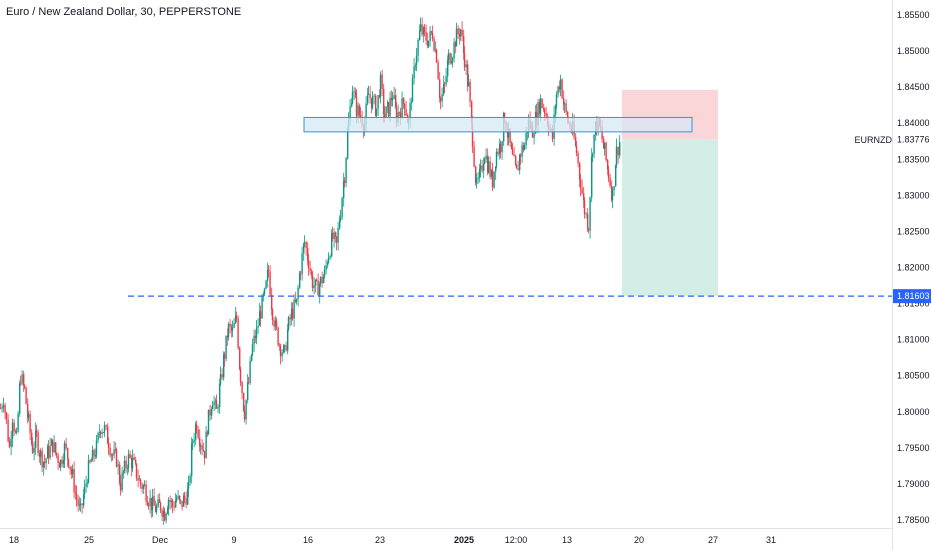 This screenshot has width=932, height=550. What do you see at coordinates (308, 540) in the screenshot?
I see `x-tick-label: 16` at bounding box center [308, 540].